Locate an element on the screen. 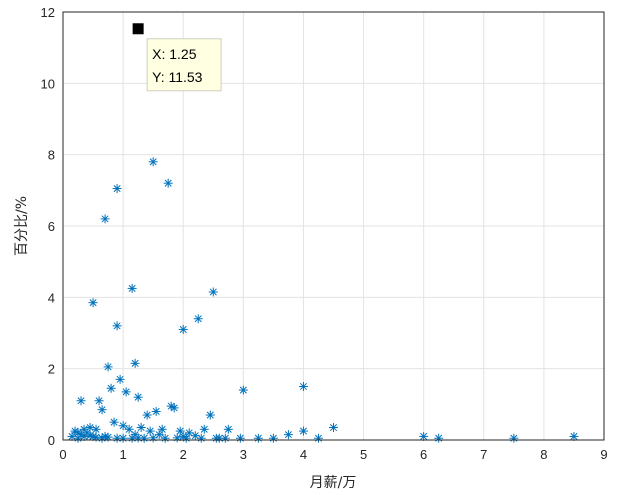  x-tick-label: 8 is located at coordinates (543, 454).